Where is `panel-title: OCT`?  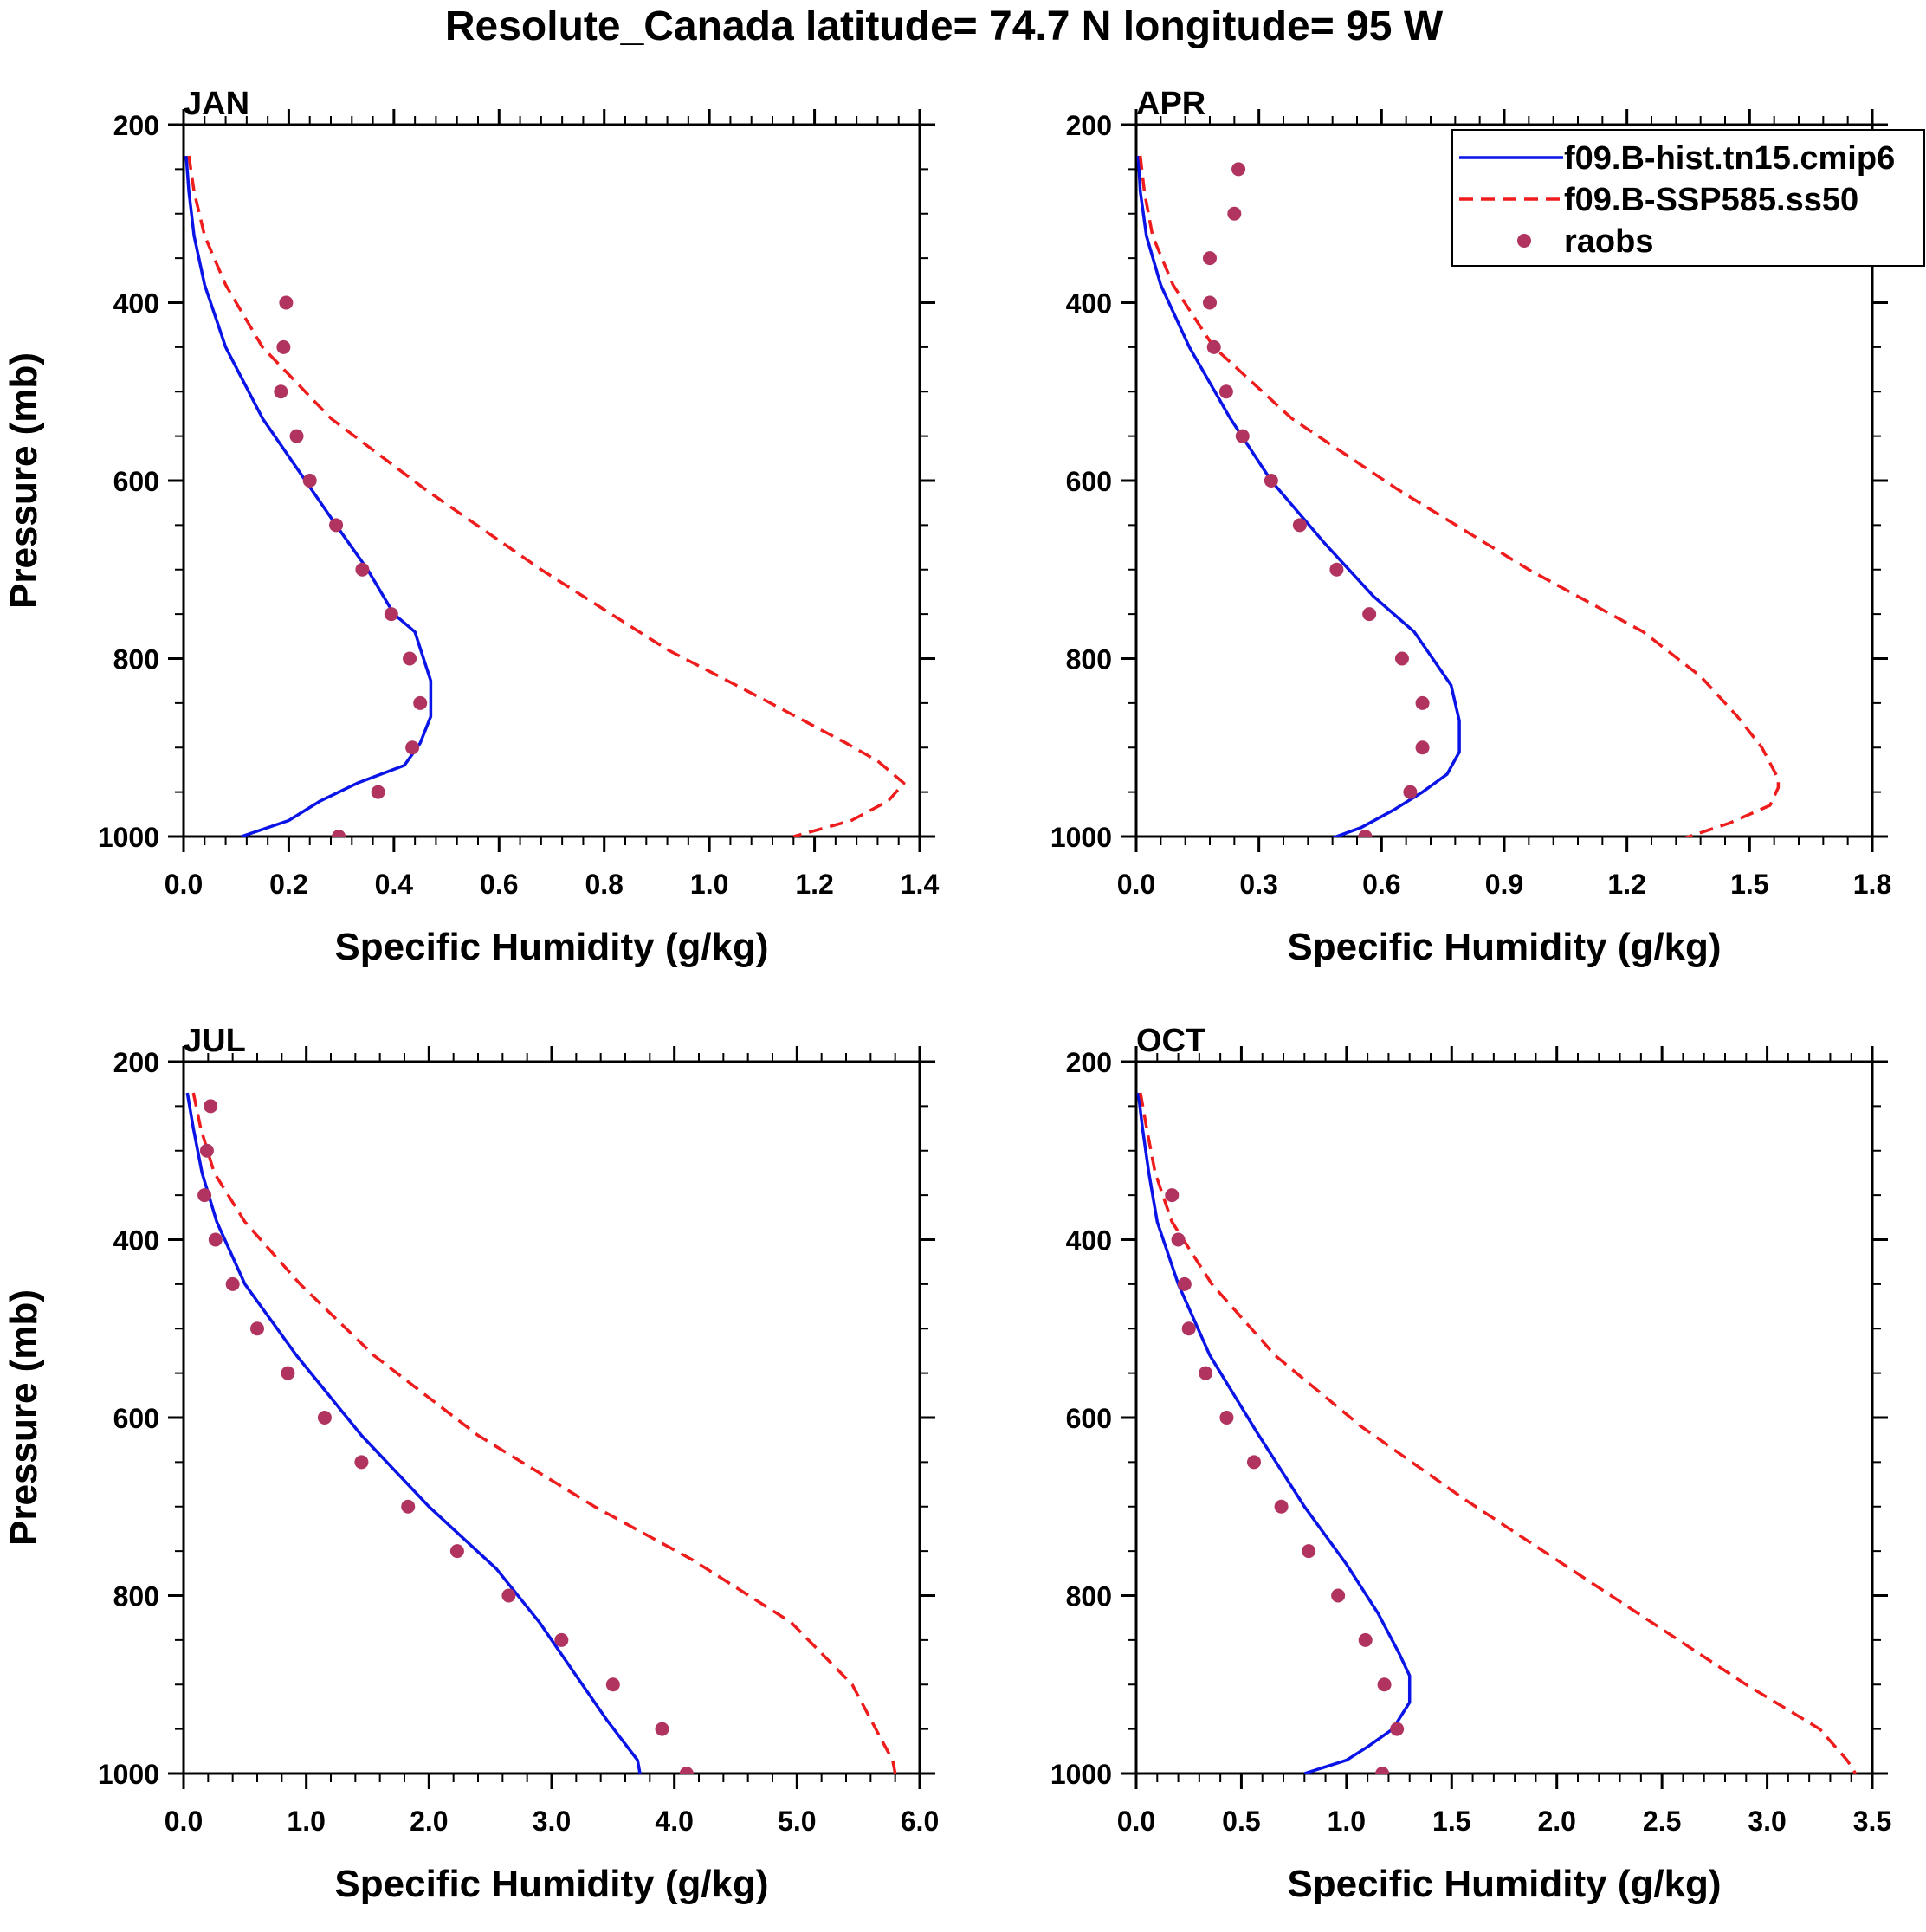
panel-title: OCT is located at coordinates (1170, 1041).